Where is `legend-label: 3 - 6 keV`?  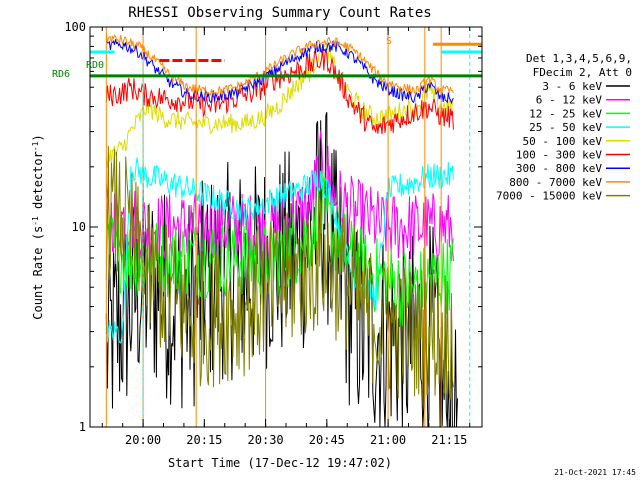 legend-label: 3 - 6 keV is located at coordinates (572, 86).